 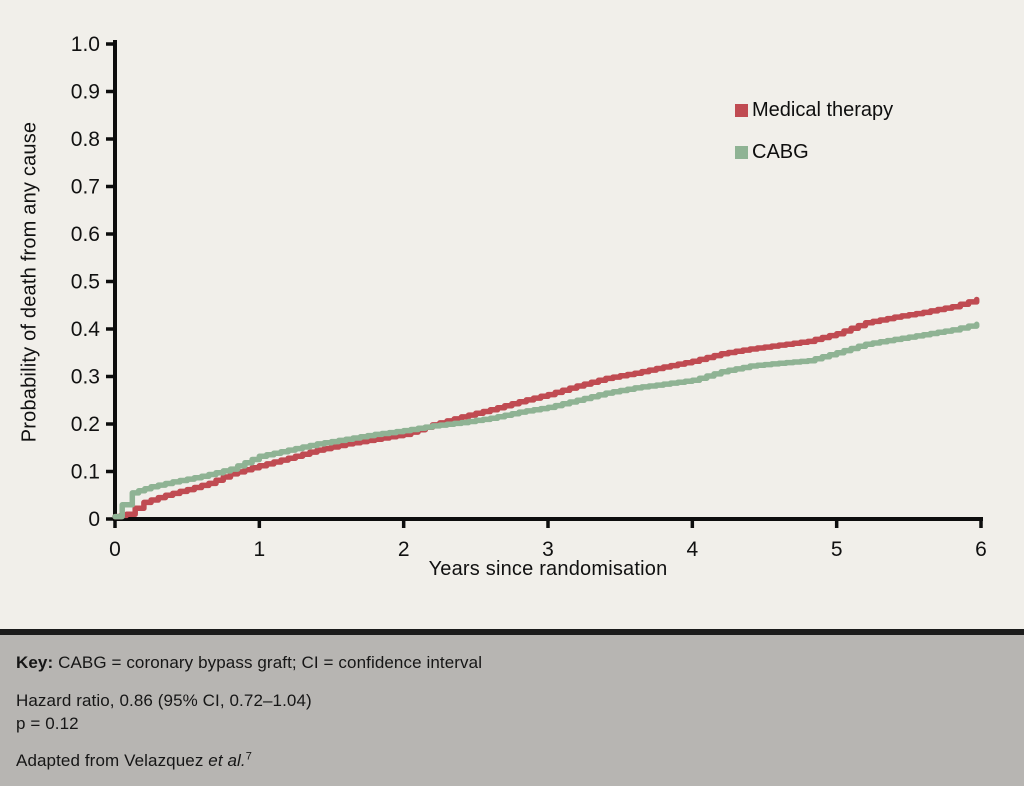 I want to click on x-axis-tick-label: 0, so click(x=115, y=549).